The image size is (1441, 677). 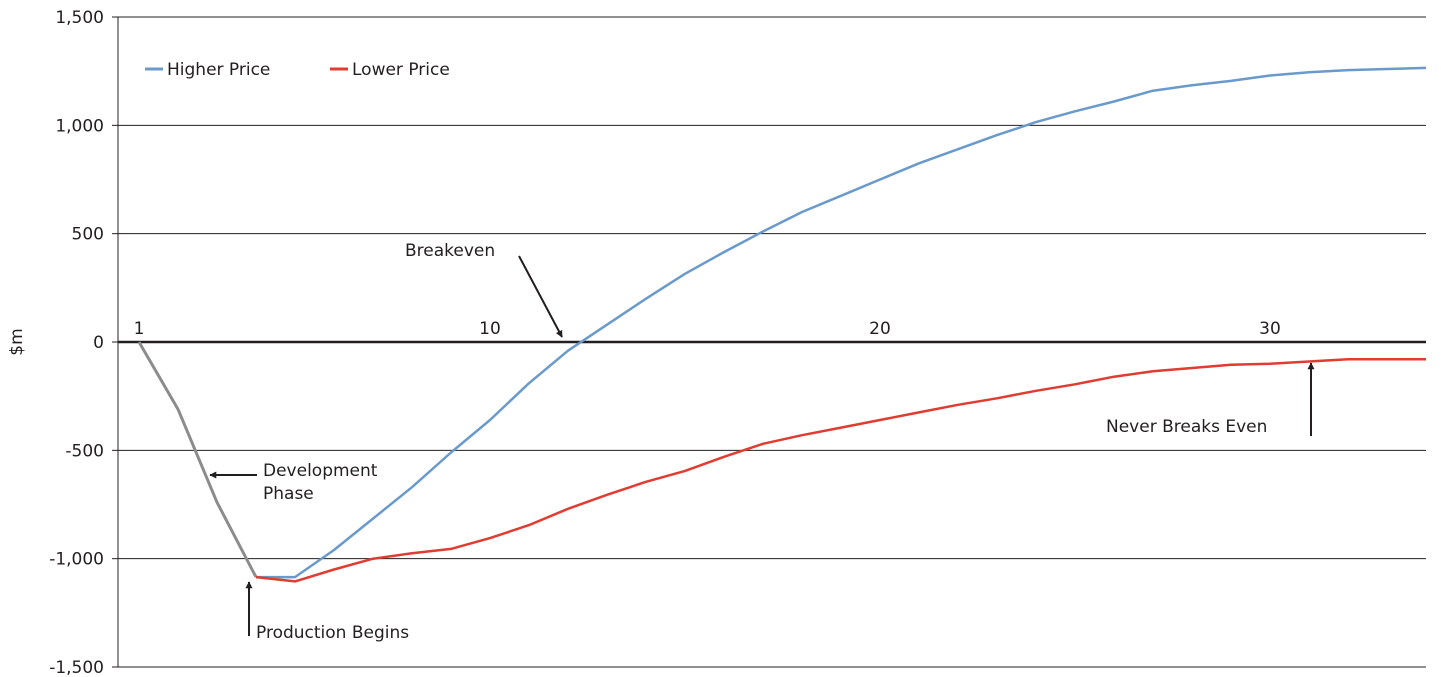 What do you see at coordinates (88, 235) in the screenshot?
I see `y-tick-label: 500` at bounding box center [88, 235].